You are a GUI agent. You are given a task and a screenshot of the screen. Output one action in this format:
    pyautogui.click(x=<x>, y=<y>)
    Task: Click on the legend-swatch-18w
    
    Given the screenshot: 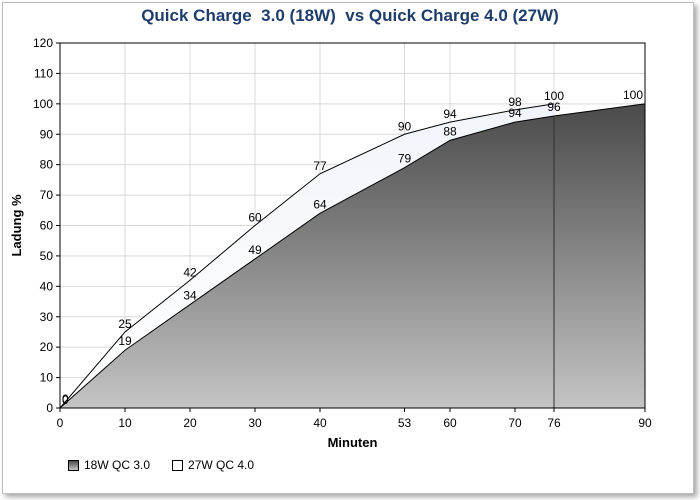 What is the action you would take?
    pyautogui.click(x=73, y=465)
    